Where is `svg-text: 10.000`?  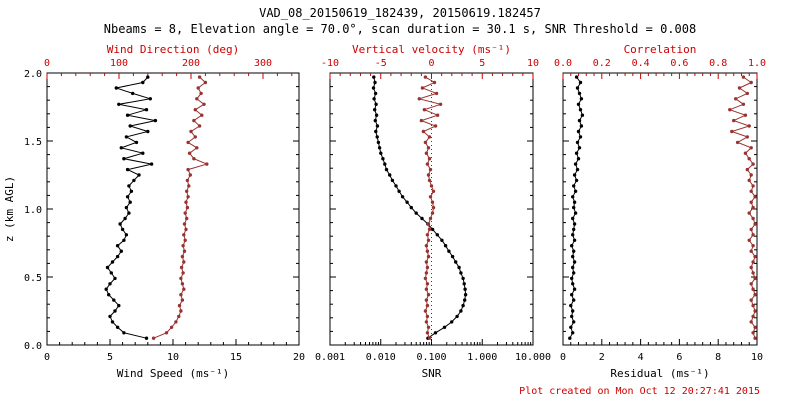
svg-text: 10.000 is located at coordinates (533, 357).